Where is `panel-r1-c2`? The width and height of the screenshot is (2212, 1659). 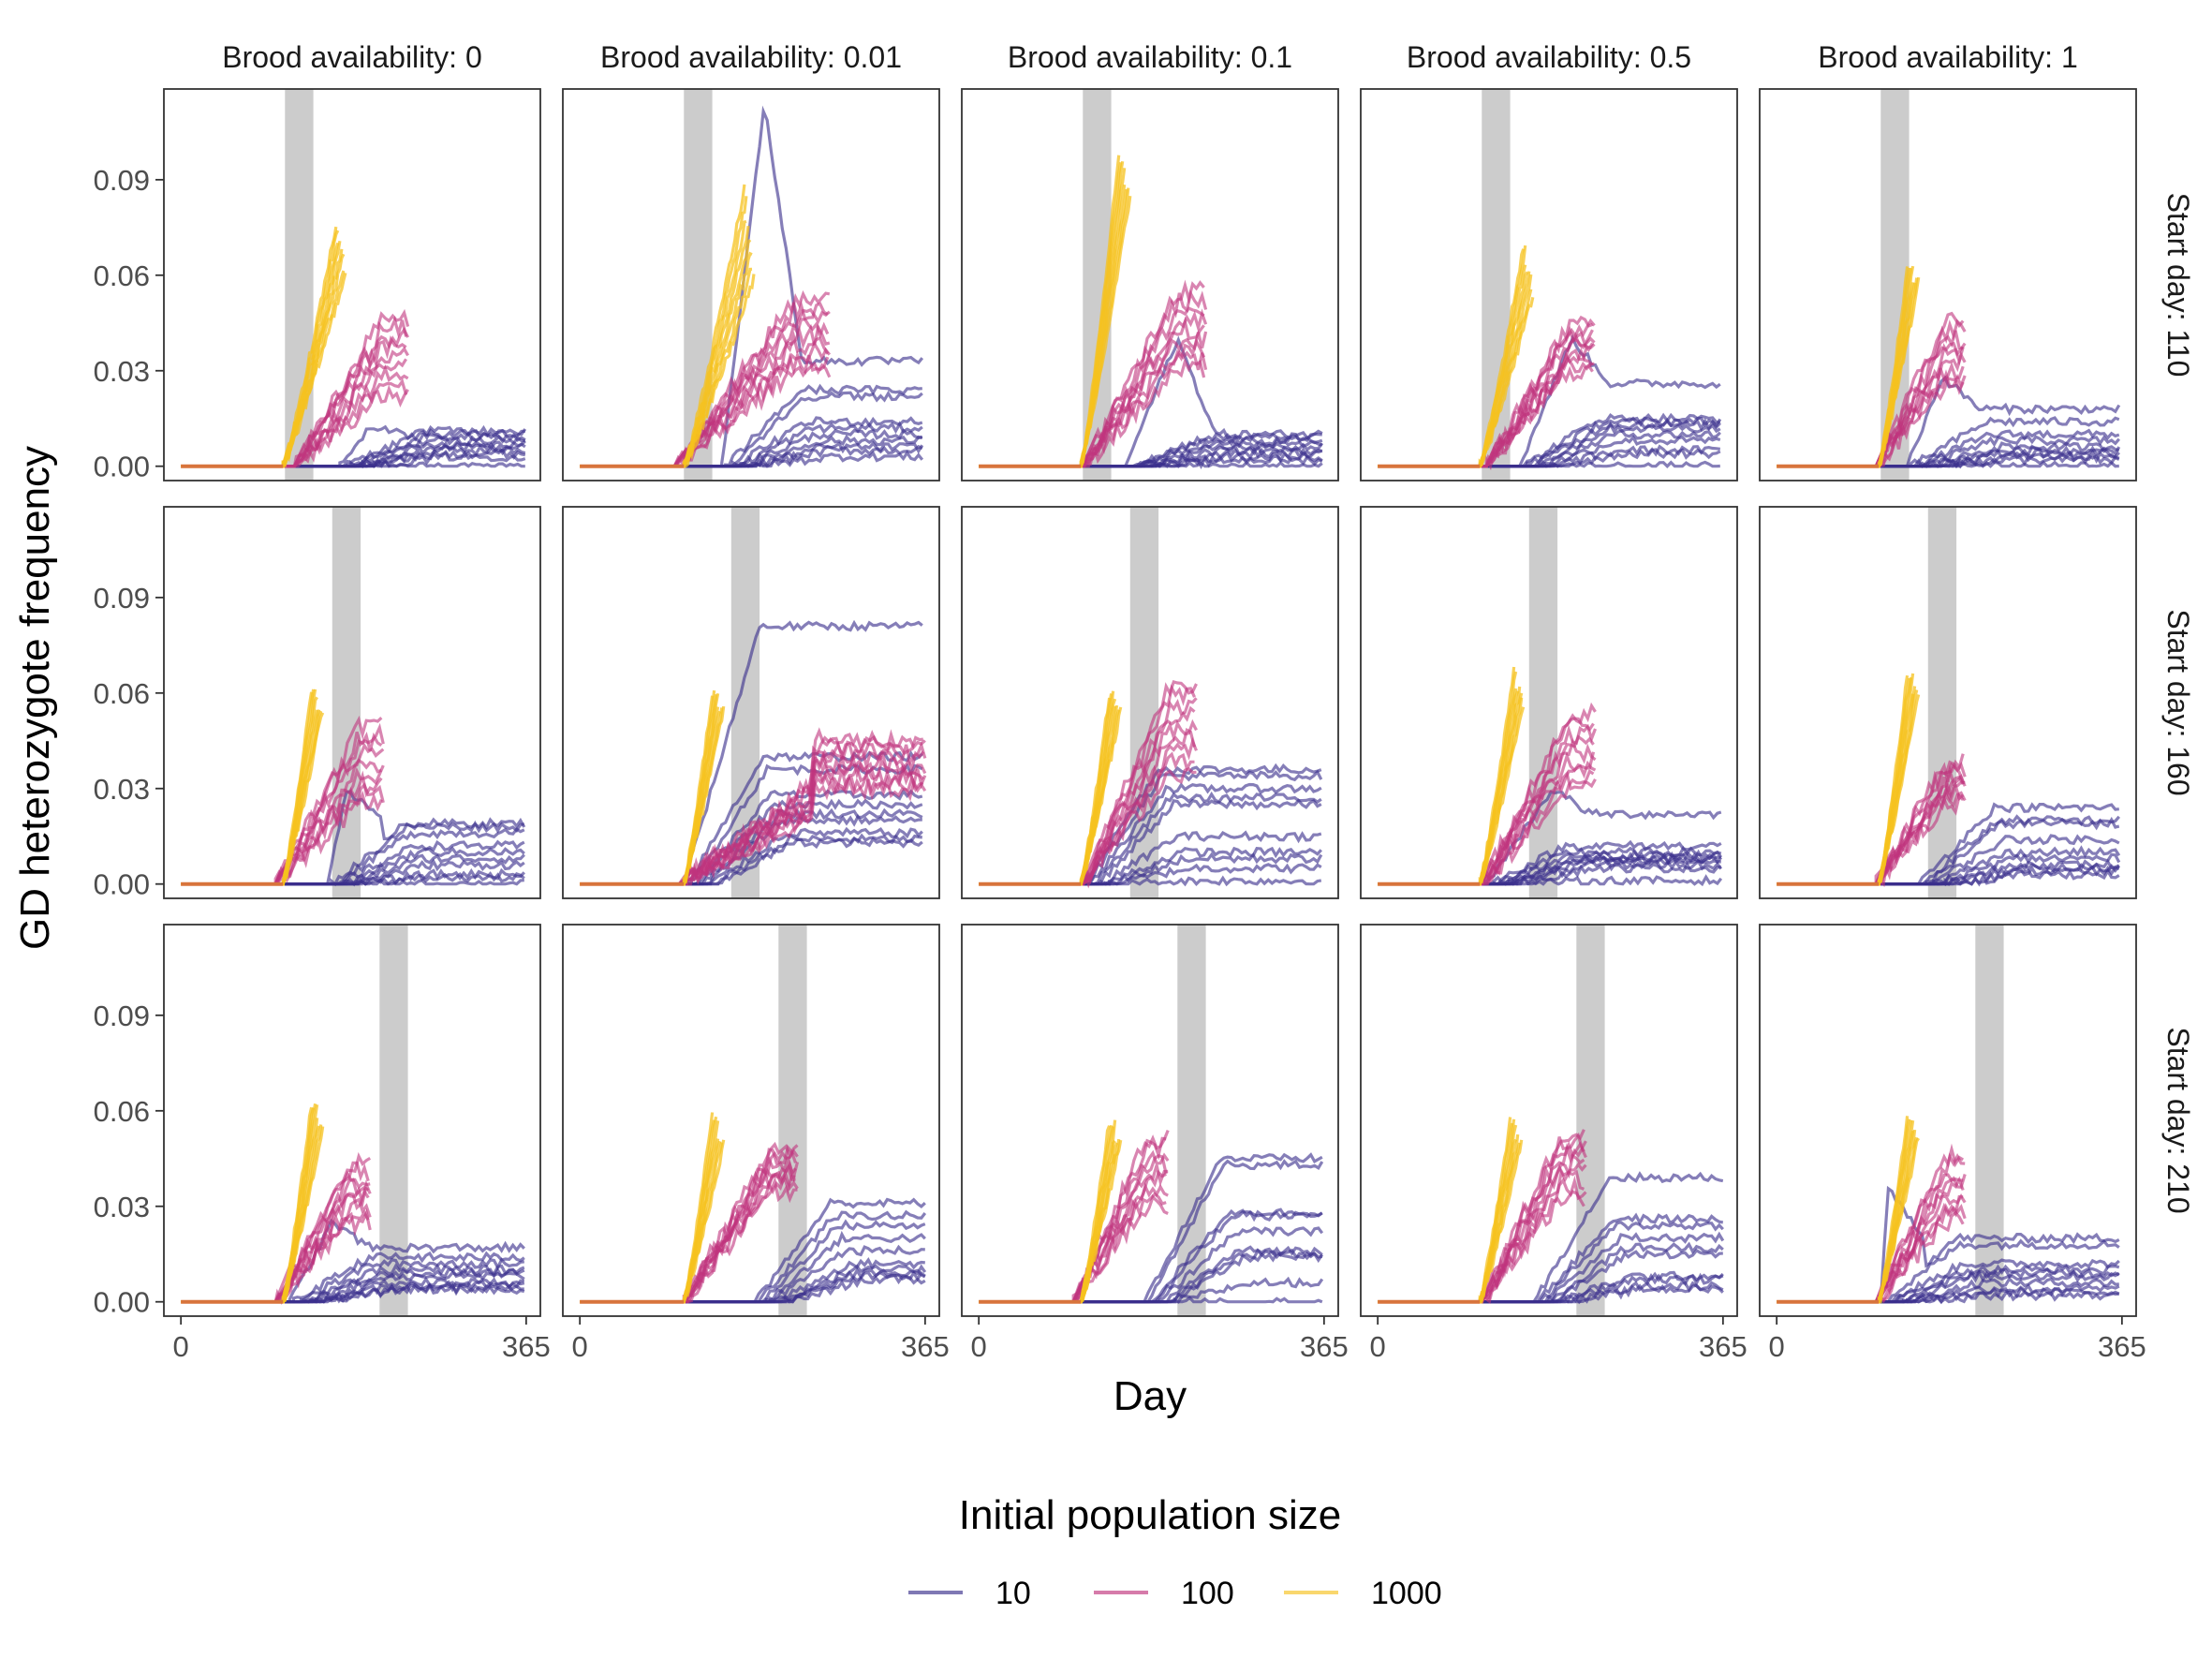 panel-r1-c2 is located at coordinates (1150, 703).